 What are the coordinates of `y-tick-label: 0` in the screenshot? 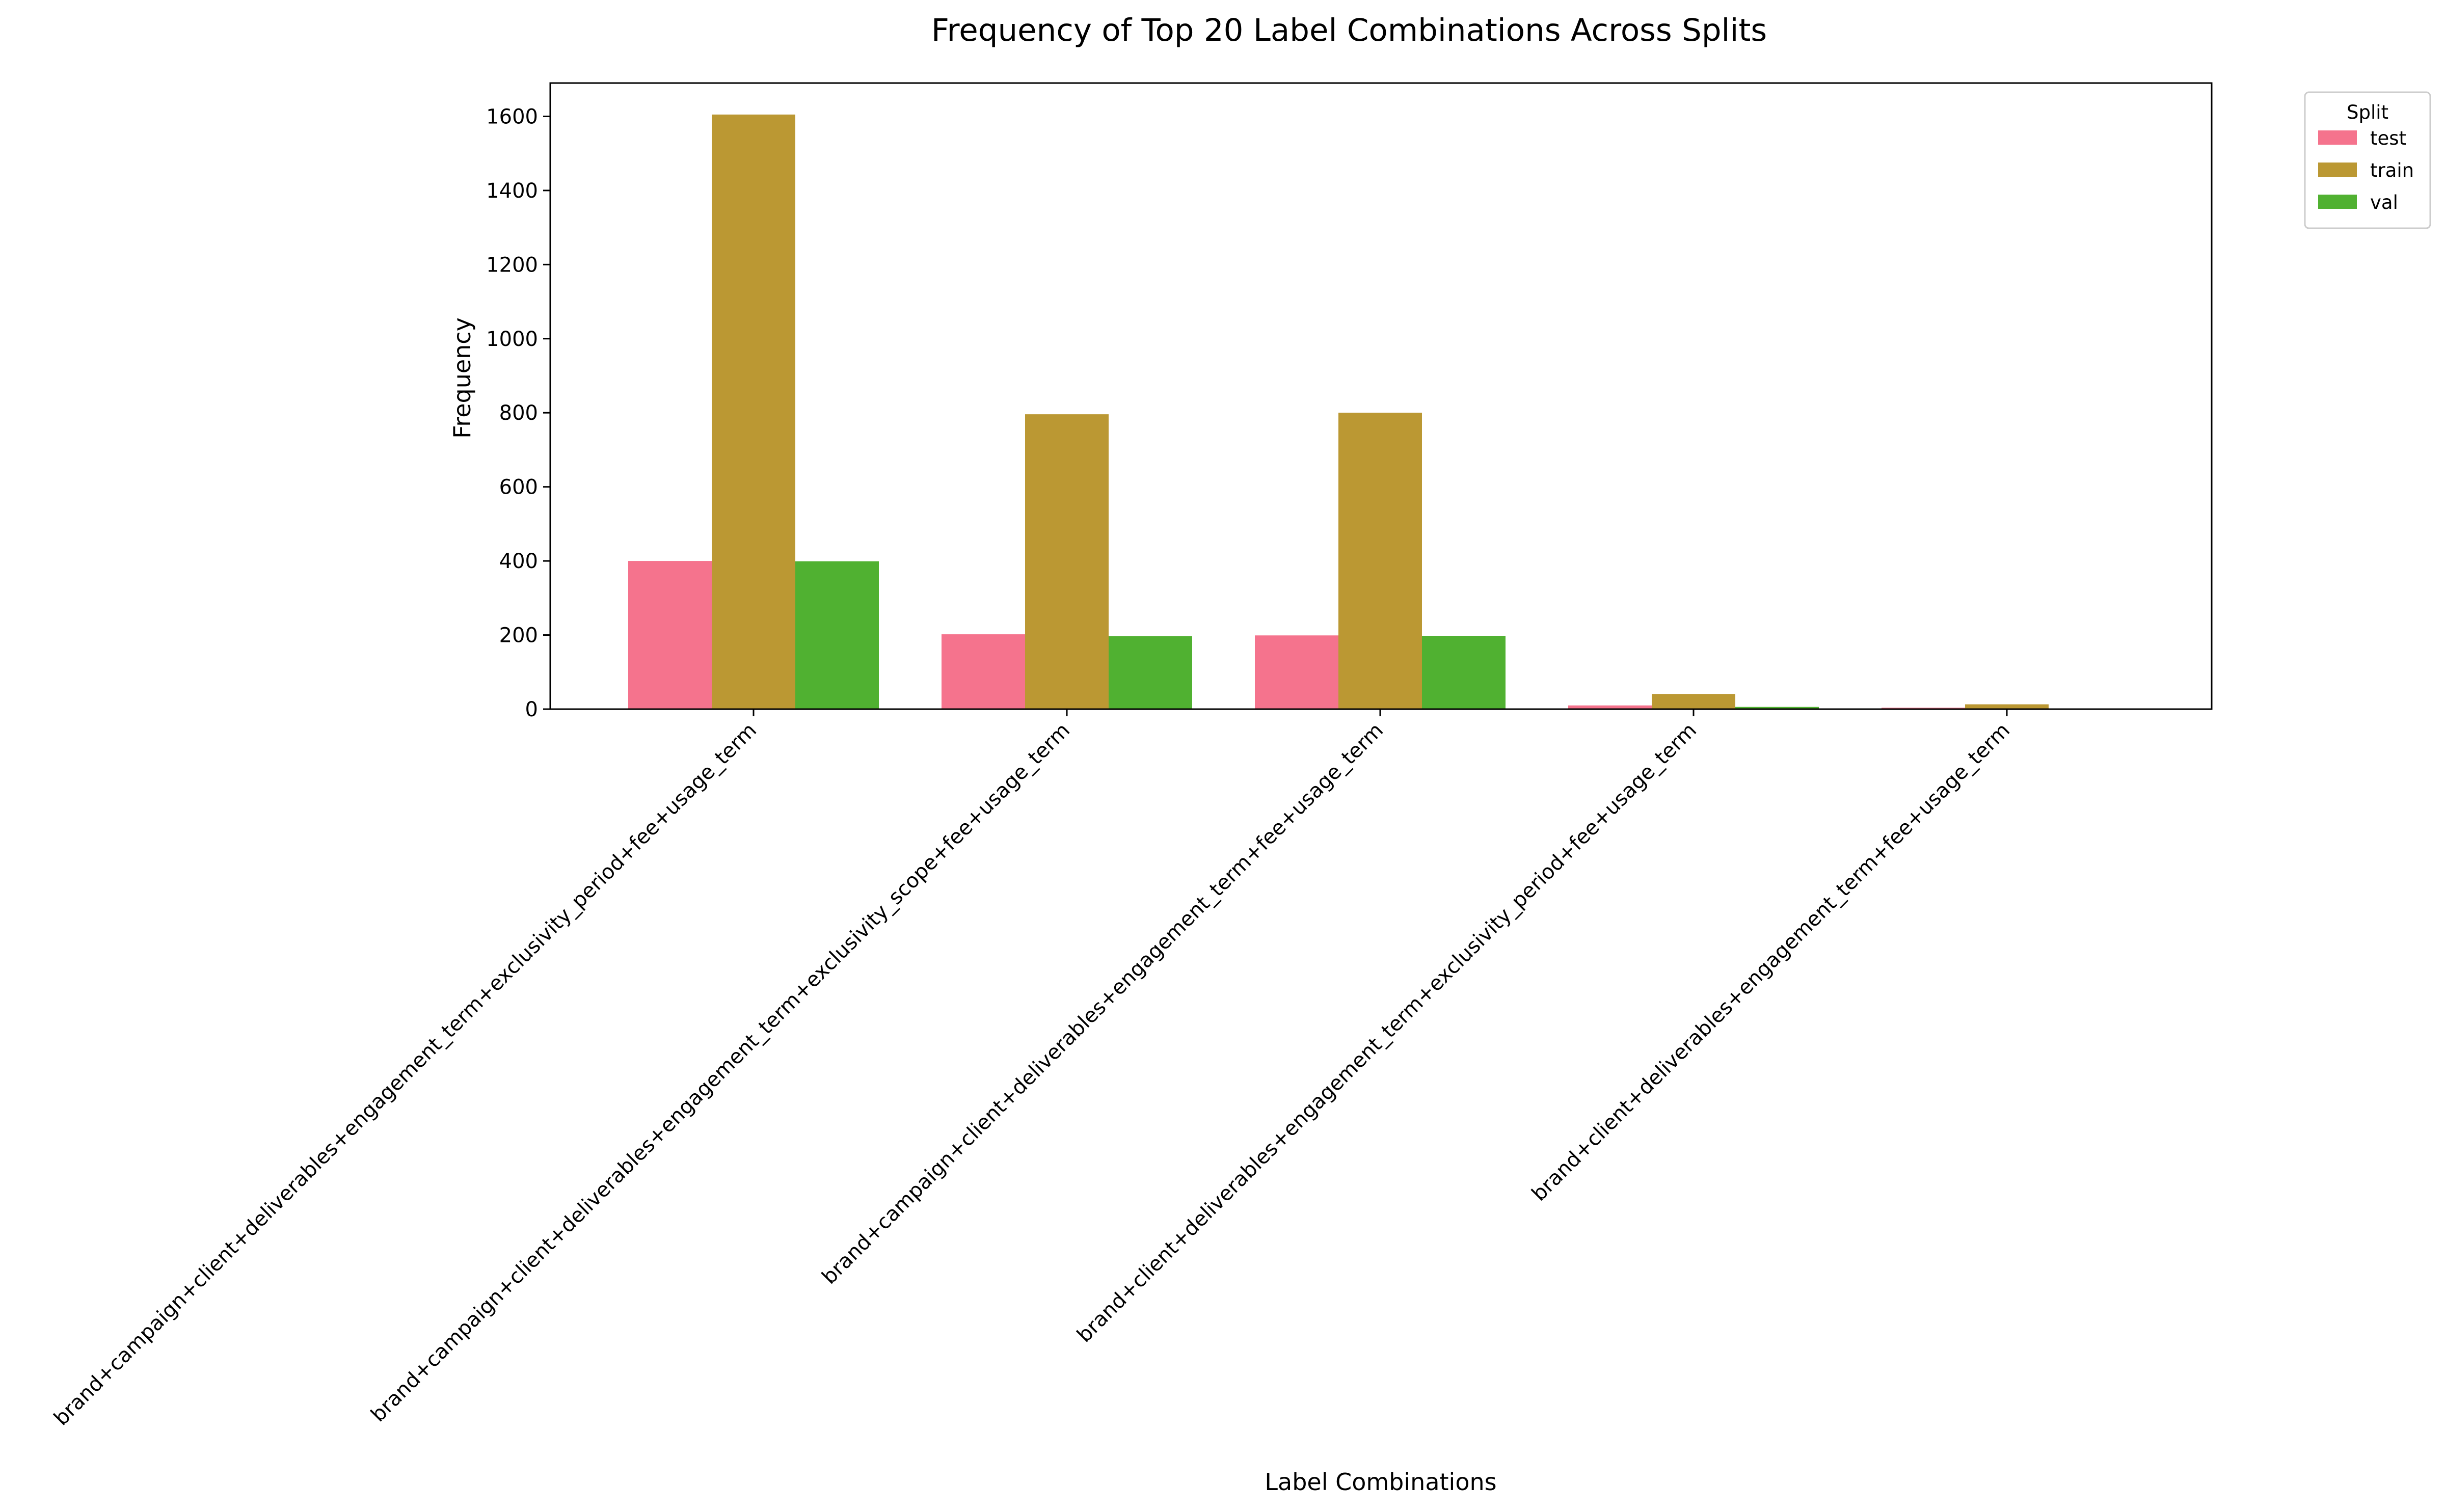 It's located at (532, 709).